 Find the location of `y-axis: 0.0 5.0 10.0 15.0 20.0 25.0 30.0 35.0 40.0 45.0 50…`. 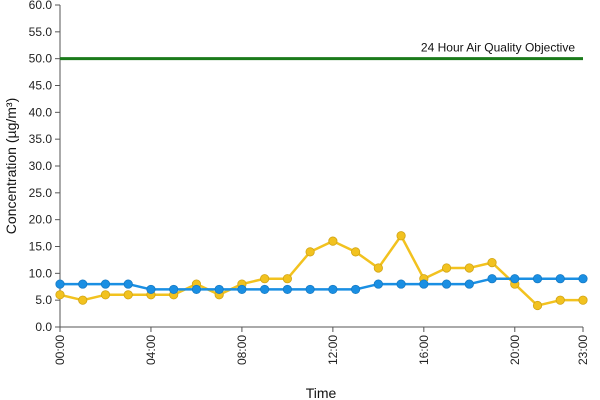

y-axis: 0.0 5.0 10.0 15.0 20.0 25.0 30.0 35.0 40.0 45.0 50… is located at coordinates (45, 167).